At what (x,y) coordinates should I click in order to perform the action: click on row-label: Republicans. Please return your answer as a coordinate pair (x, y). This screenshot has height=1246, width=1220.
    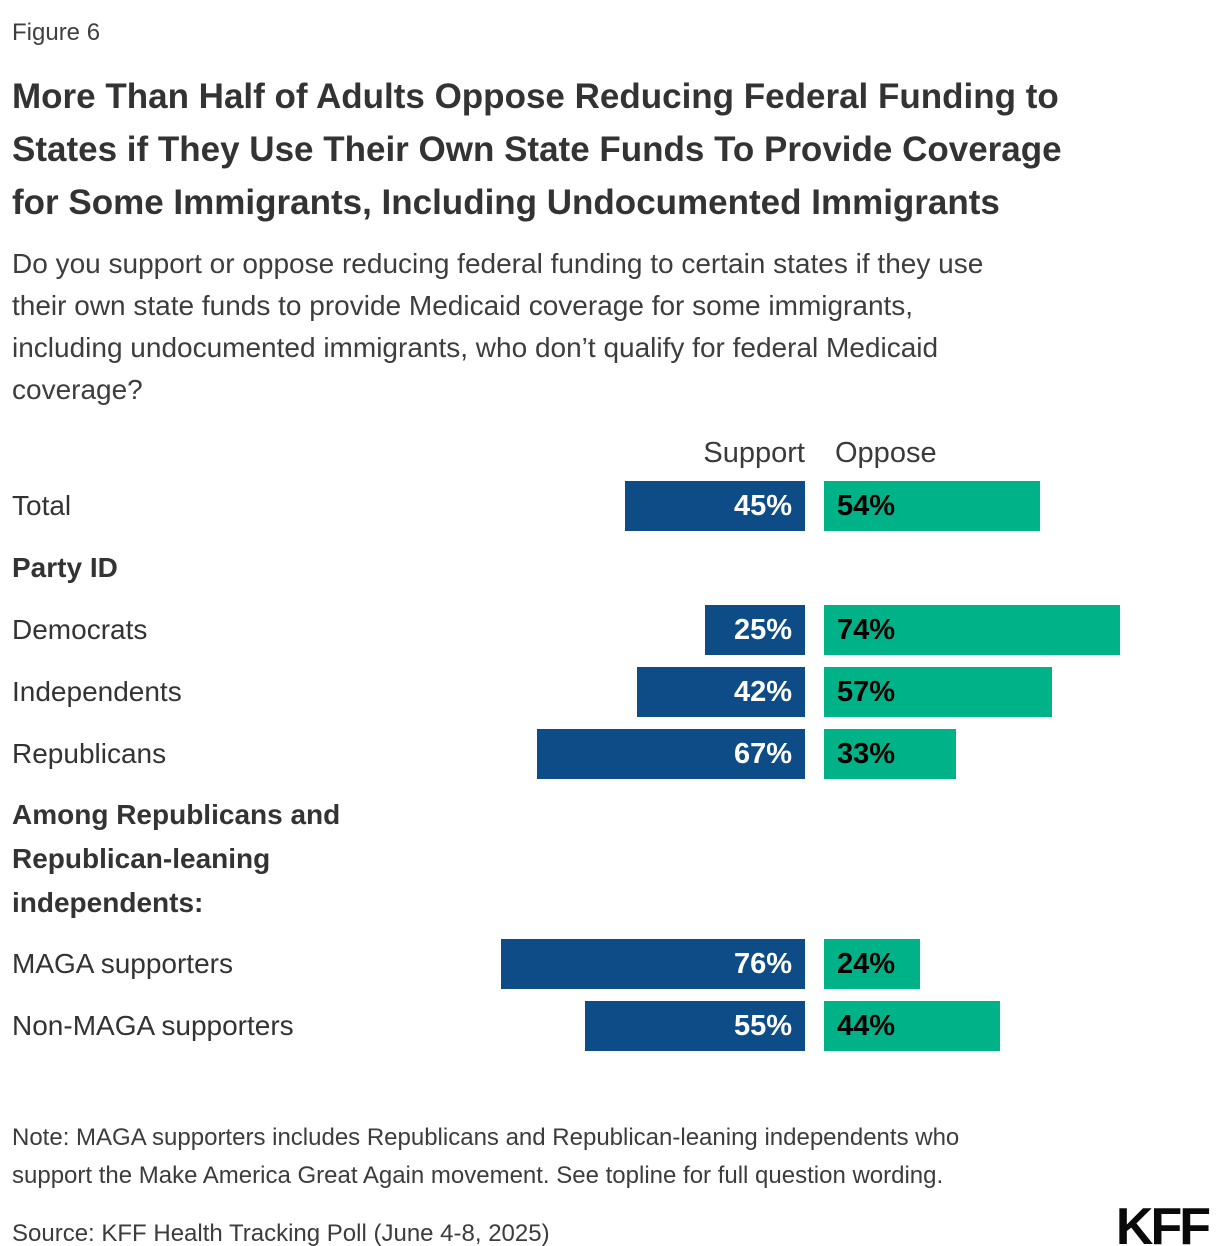
    Looking at the image, I should click on (89, 753).